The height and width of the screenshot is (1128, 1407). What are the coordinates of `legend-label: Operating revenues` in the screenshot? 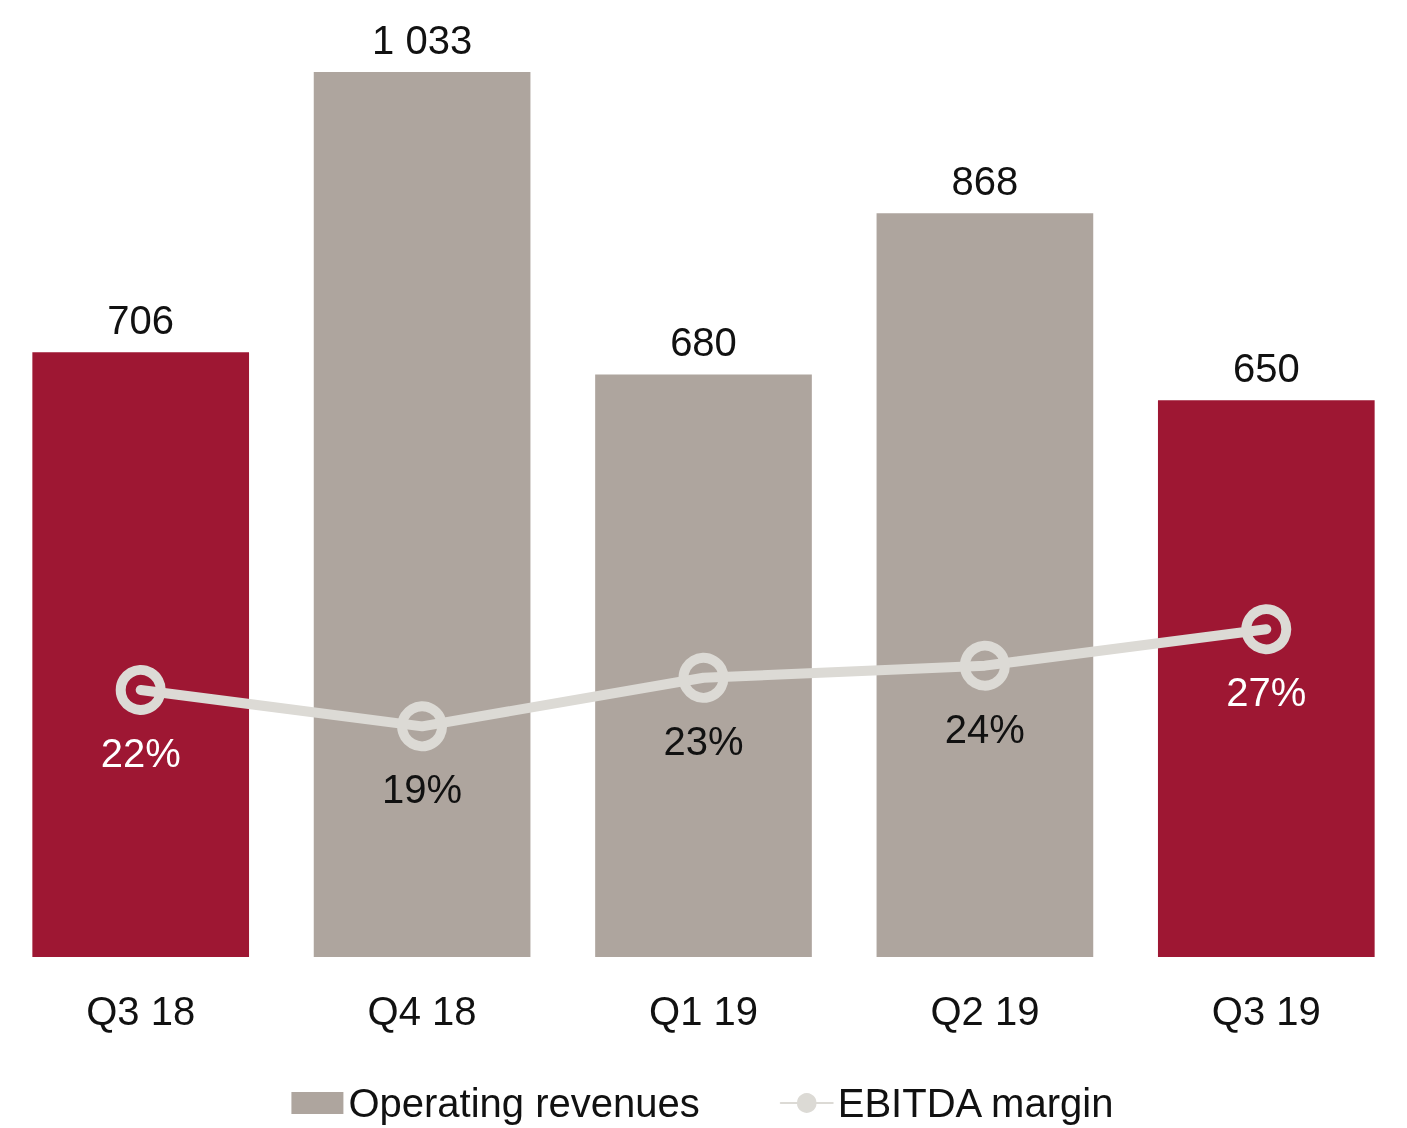 It's located at (524, 1103).